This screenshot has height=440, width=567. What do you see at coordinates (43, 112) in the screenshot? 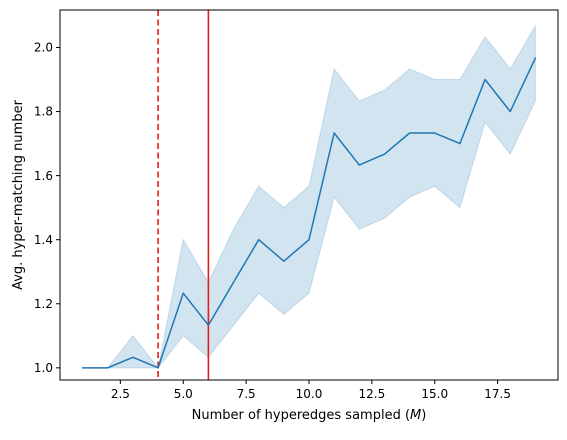
I see `y-tick-label: 1.8` at bounding box center [43, 112].